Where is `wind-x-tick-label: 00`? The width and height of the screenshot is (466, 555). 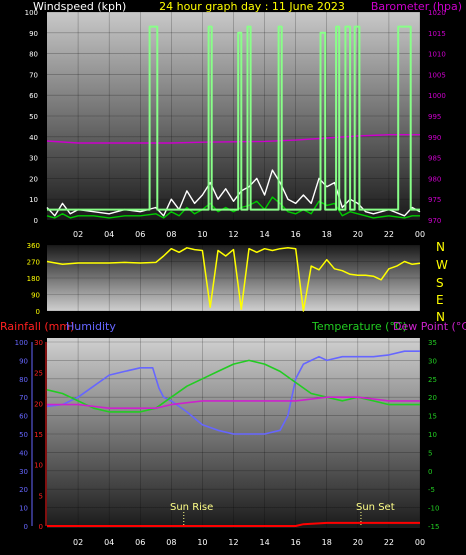
wind-x-tick-label: 00 is located at coordinates (420, 234).